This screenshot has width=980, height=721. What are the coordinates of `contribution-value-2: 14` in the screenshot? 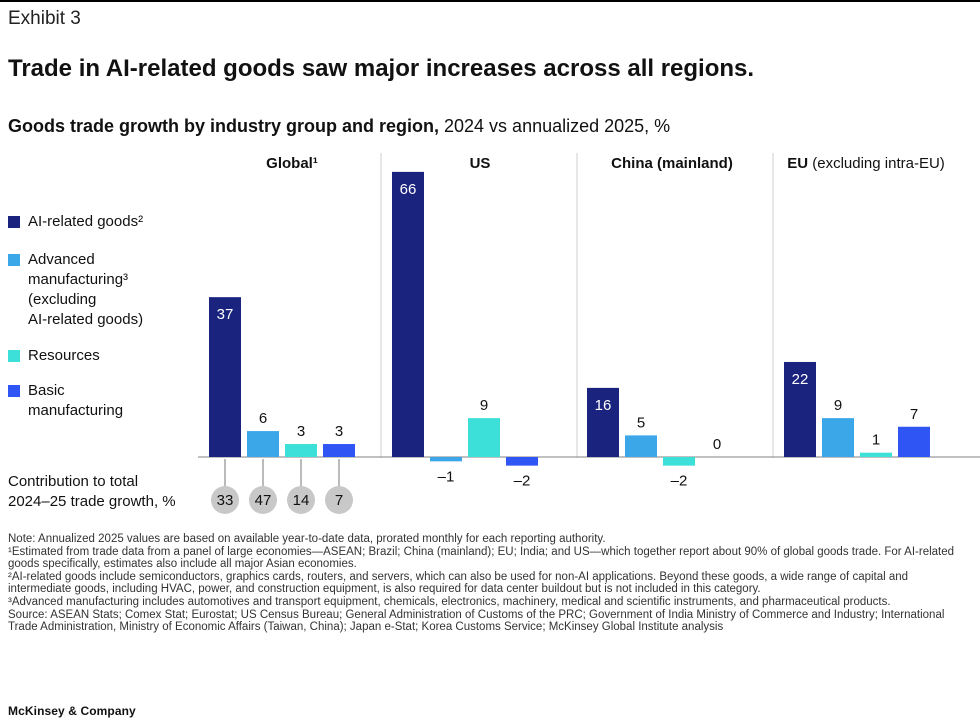 It's located at (301, 500).